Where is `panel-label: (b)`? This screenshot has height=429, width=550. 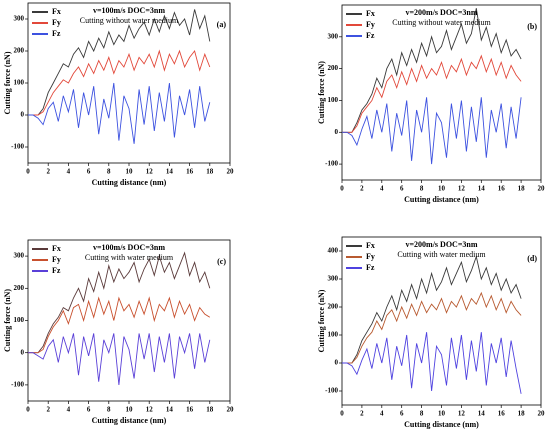 panel-label: (b) is located at coordinates (532, 26).